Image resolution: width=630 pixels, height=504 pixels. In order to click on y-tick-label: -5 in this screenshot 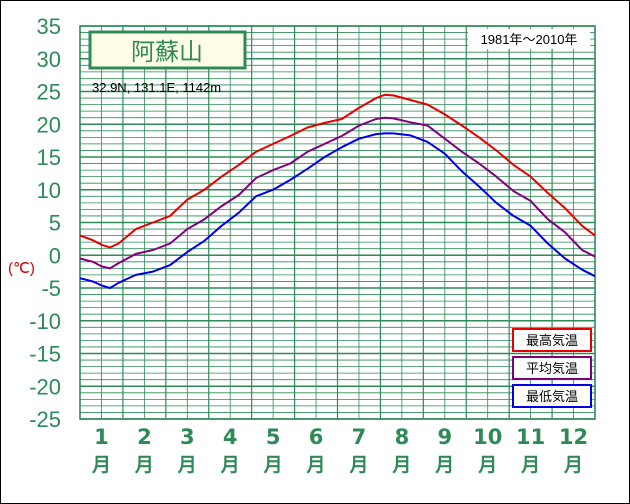, I will do `click(51, 288)`.